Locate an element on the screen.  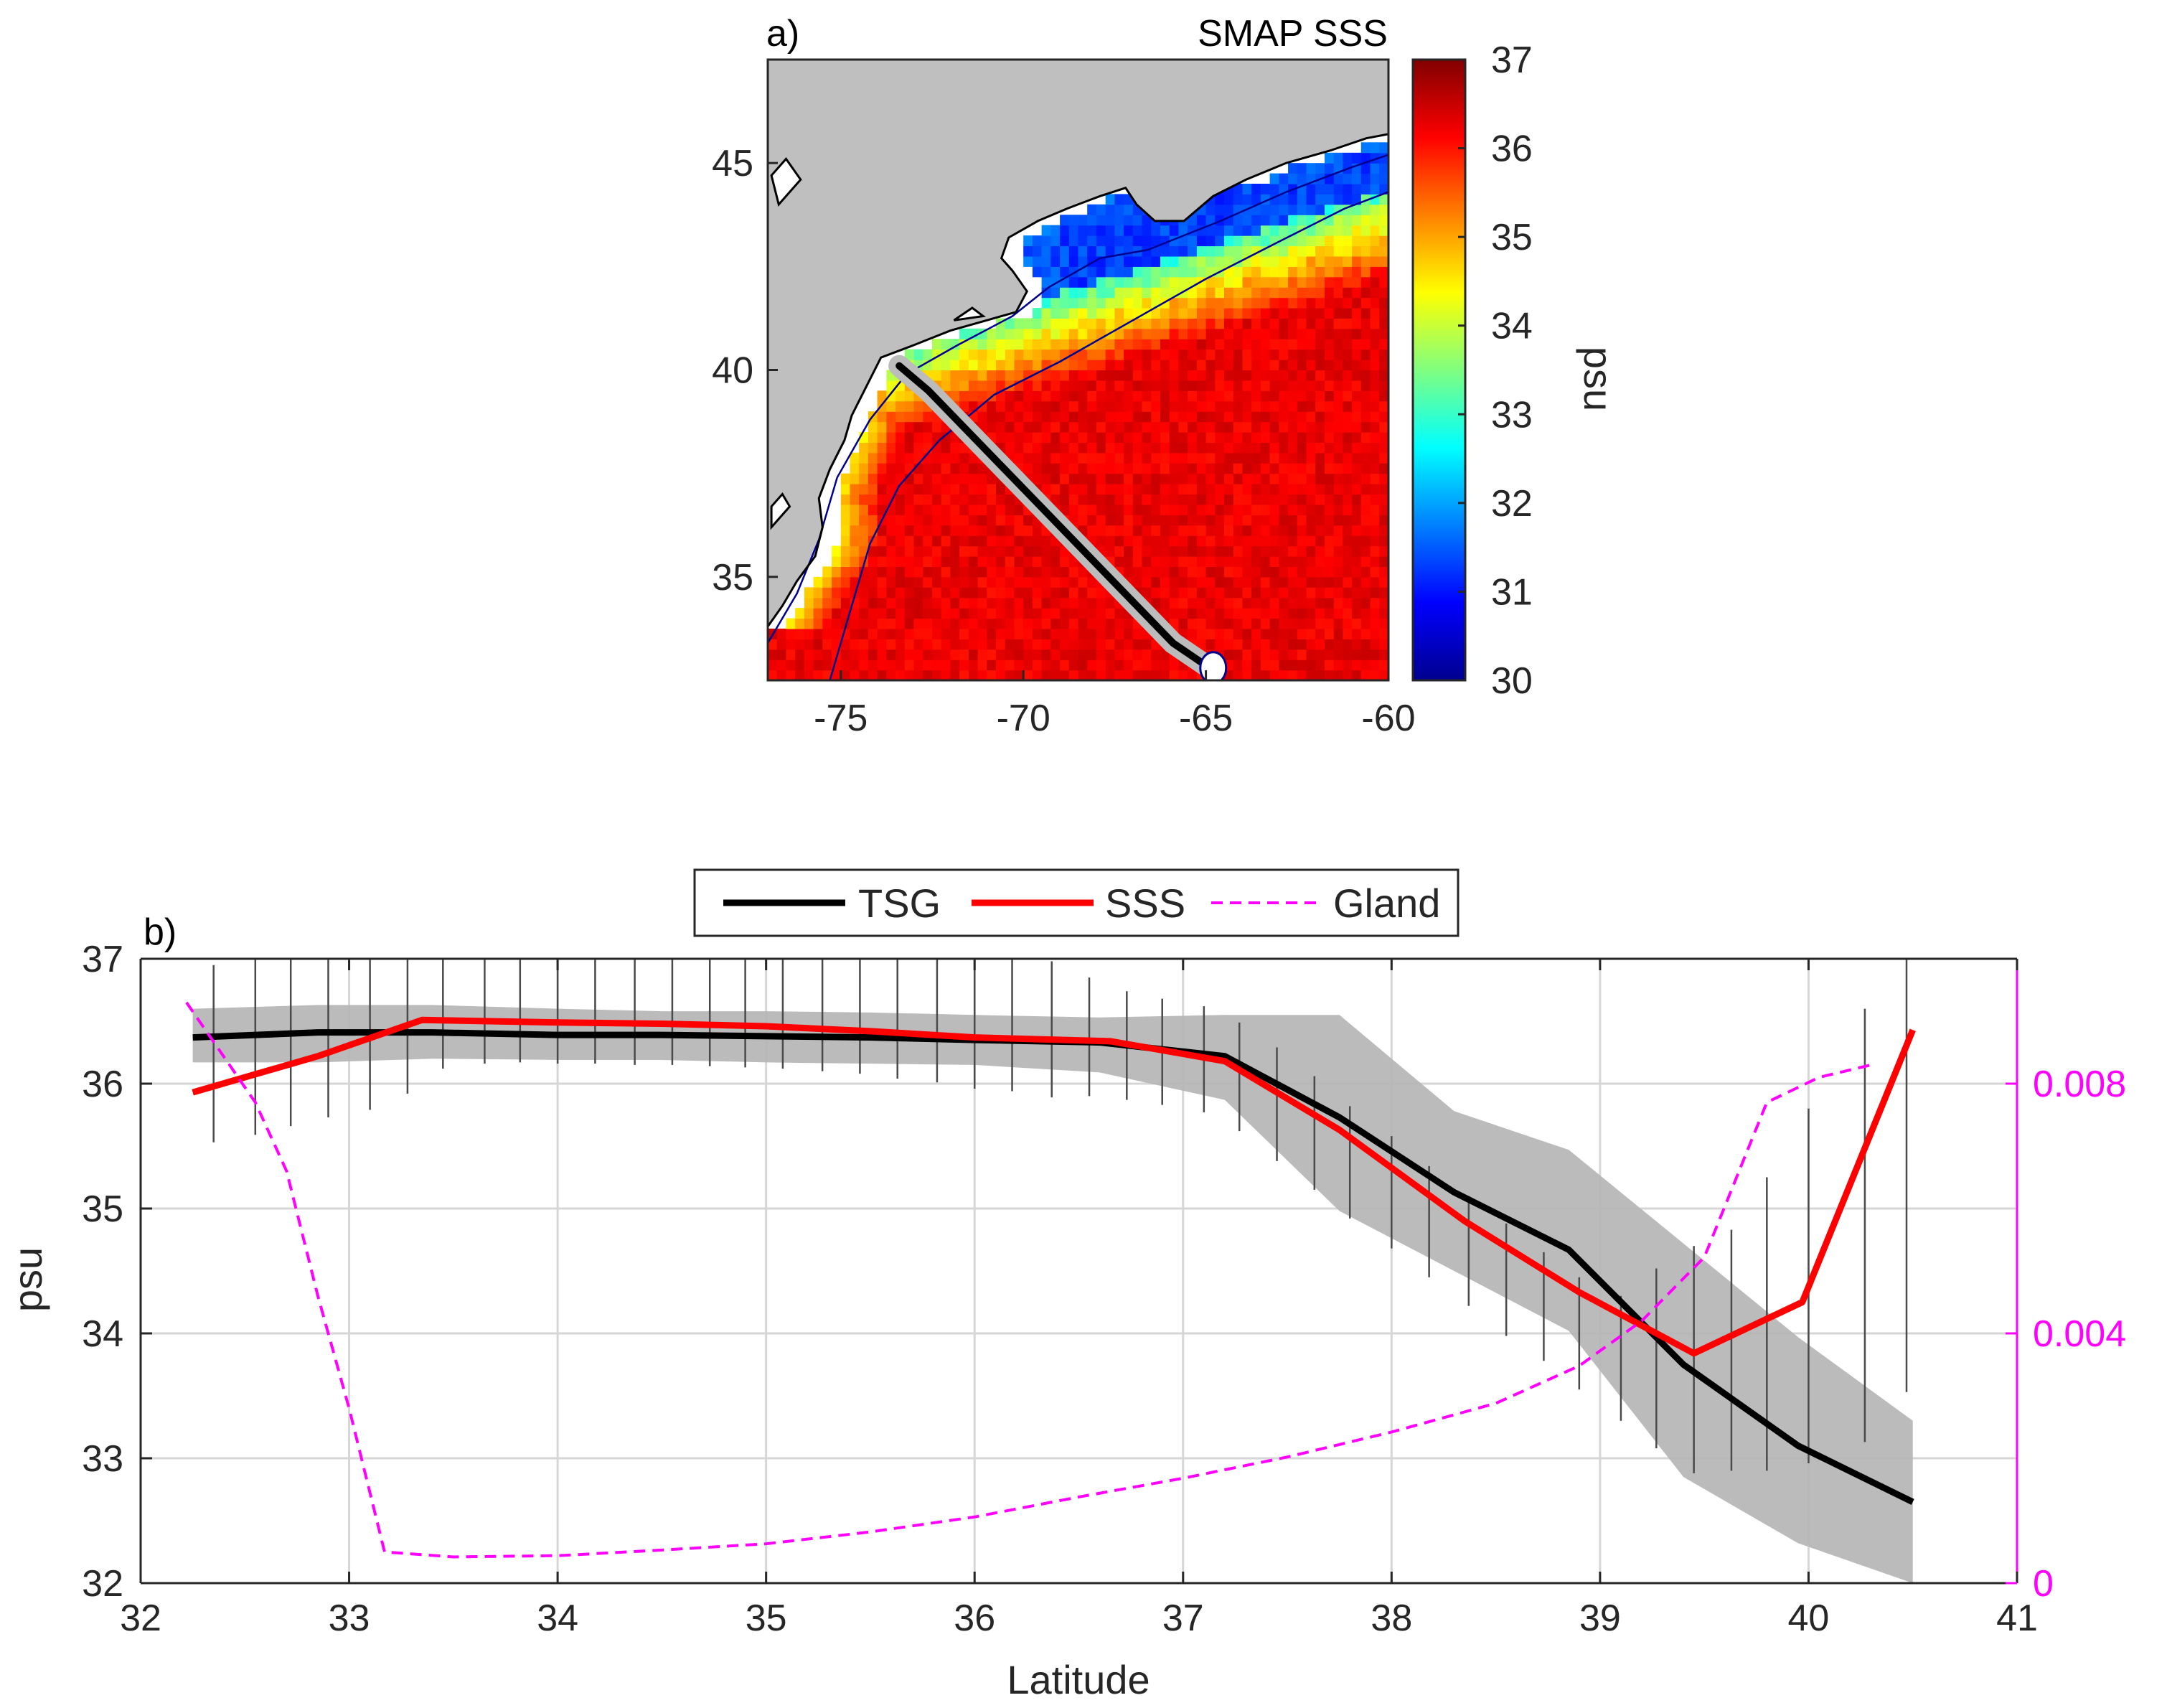
y-tick-label: 37 is located at coordinates (102, 959).